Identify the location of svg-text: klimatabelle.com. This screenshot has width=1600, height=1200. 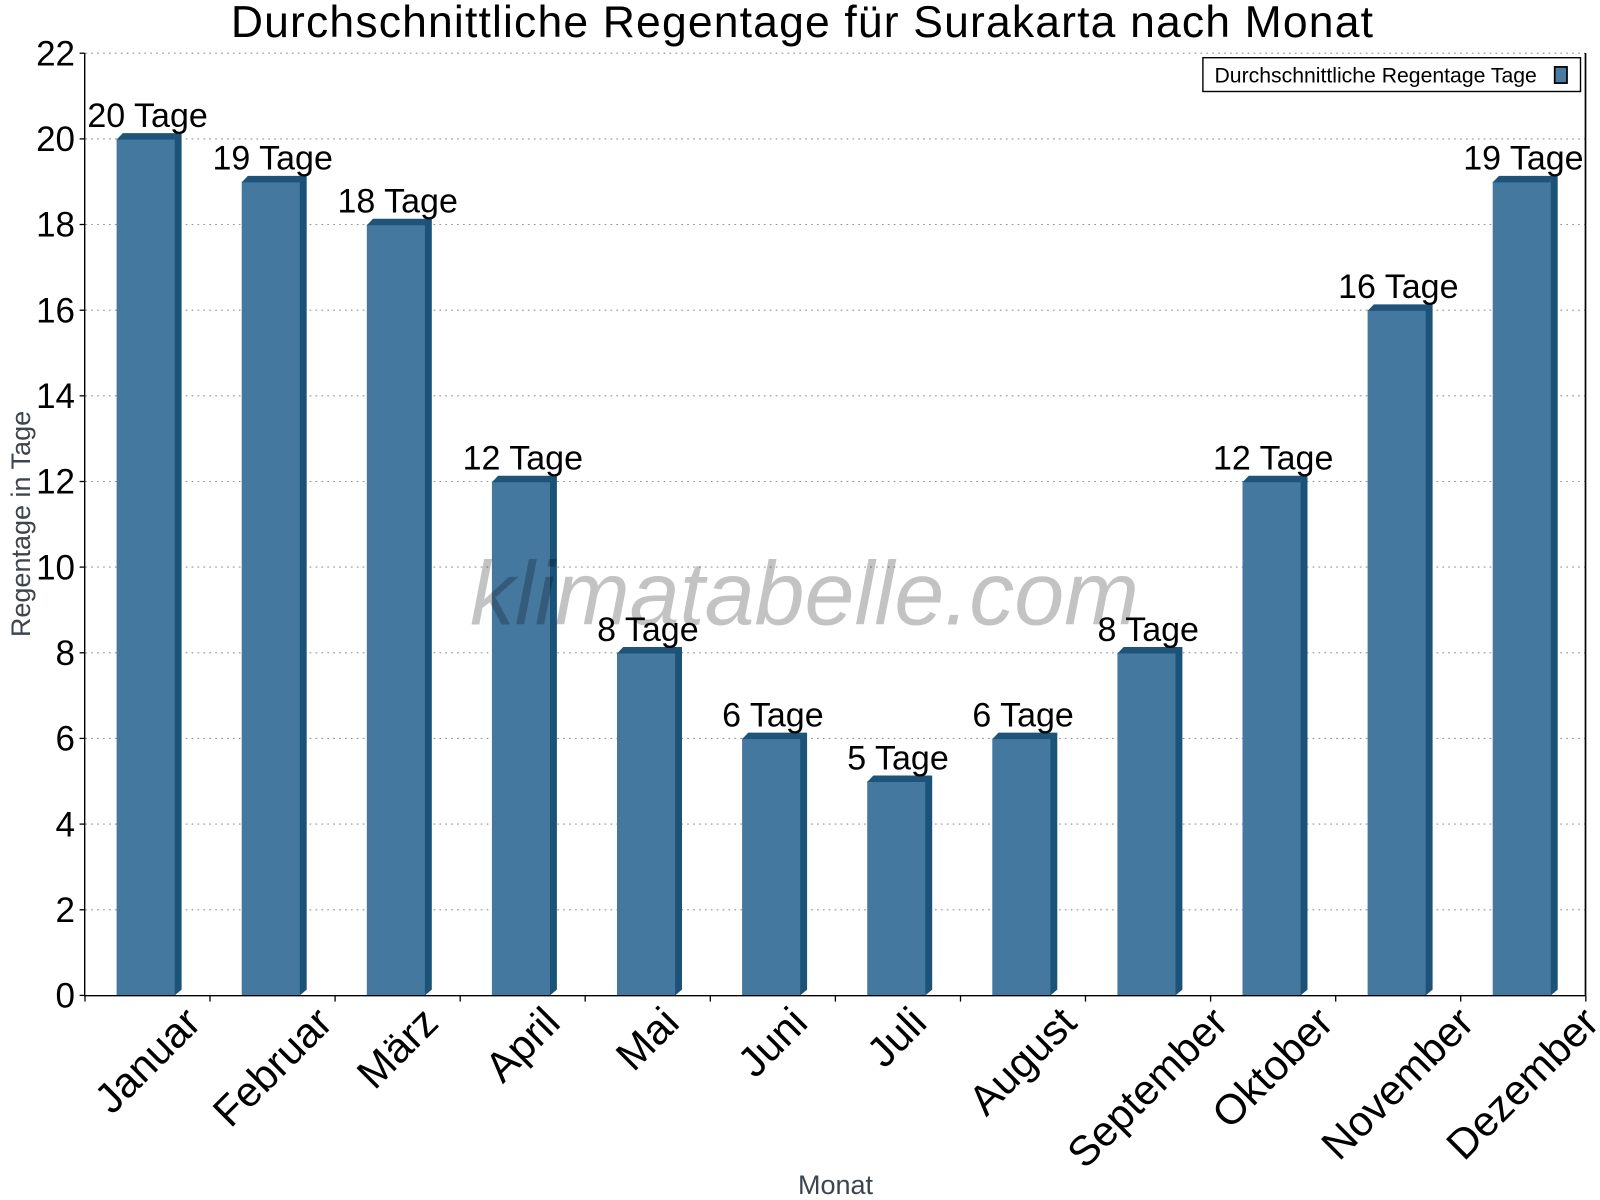
(804, 594).